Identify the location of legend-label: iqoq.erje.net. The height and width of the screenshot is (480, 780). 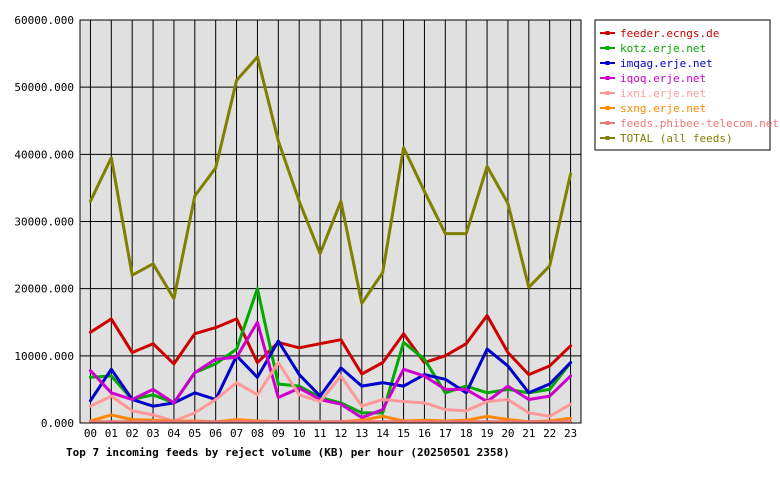
(663, 78).